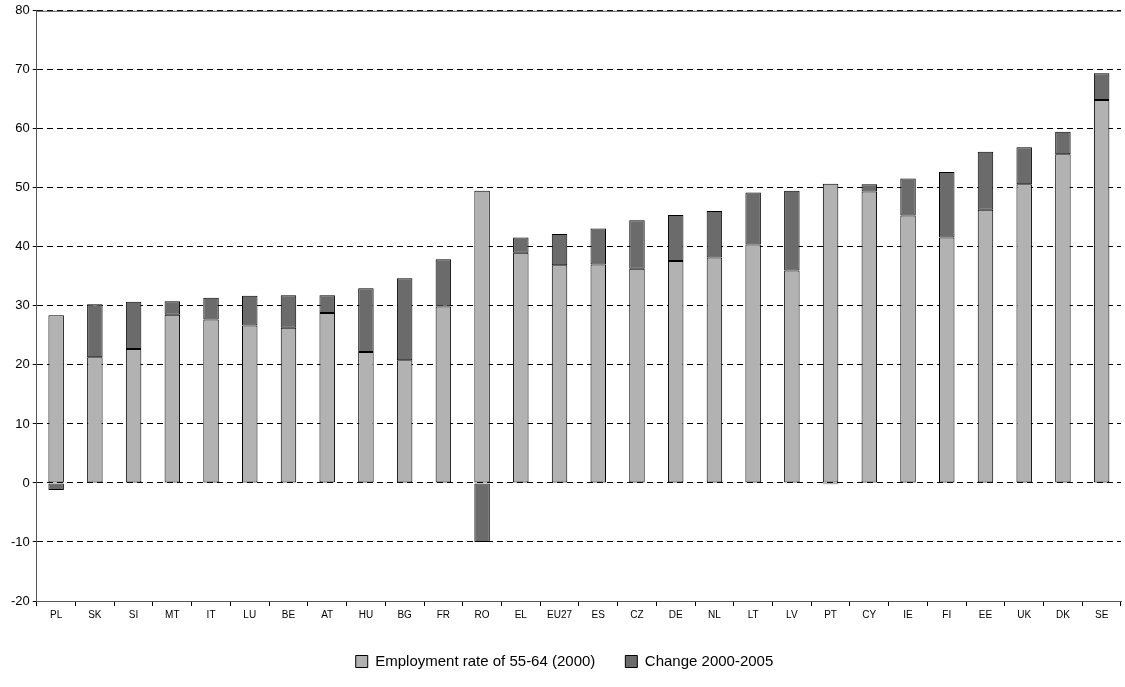 The width and height of the screenshot is (1125, 687). I want to click on legend-label: Employment rate of 55-64 (2000), so click(485, 660).